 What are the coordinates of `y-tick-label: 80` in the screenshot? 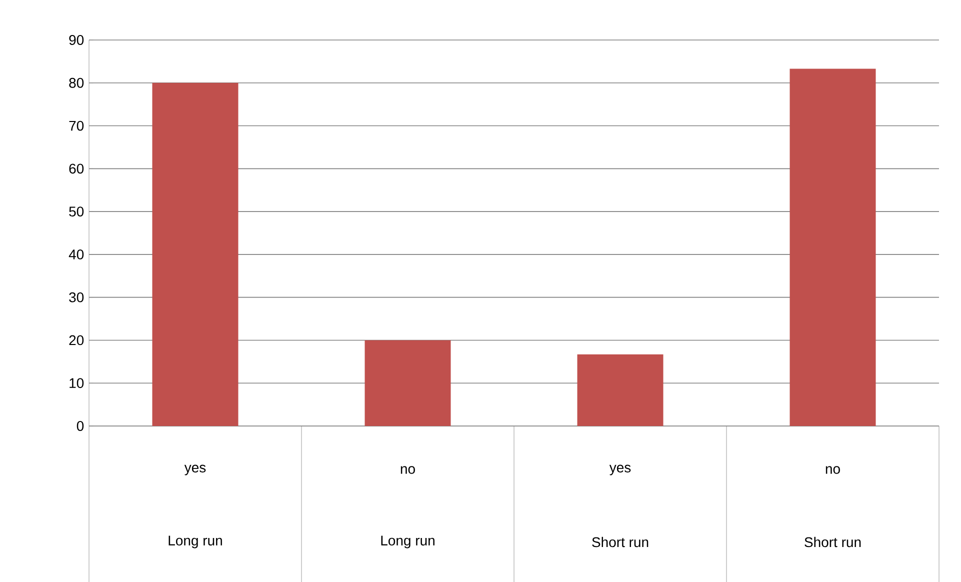 It's located at (76, 83).